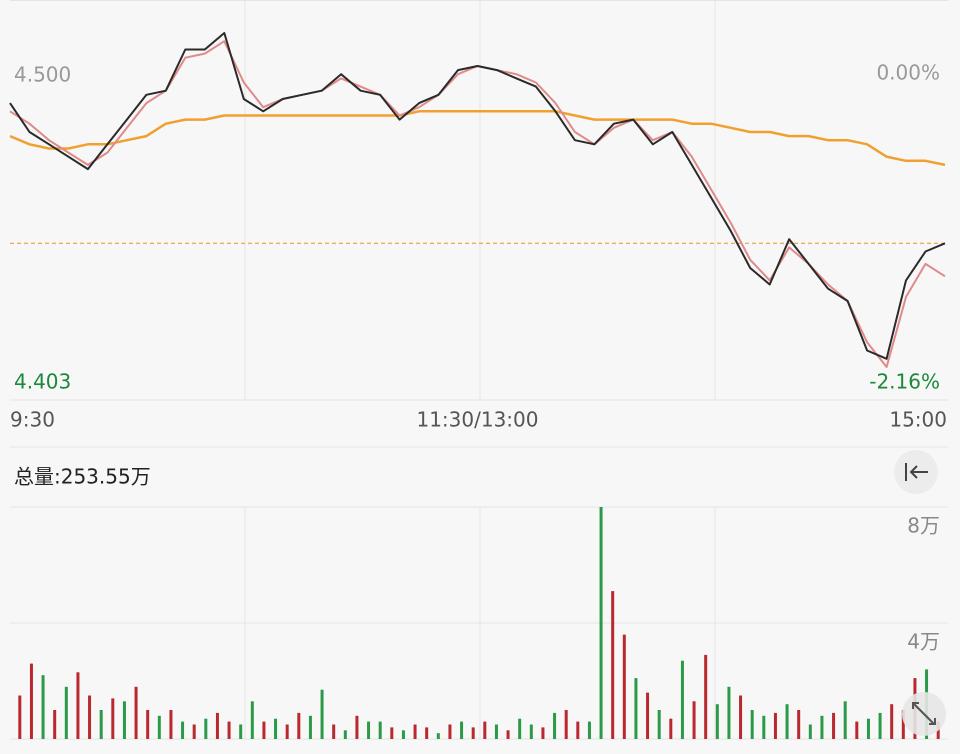  I want to click on y2-tick-label: -2.16%, so click(904, 382).